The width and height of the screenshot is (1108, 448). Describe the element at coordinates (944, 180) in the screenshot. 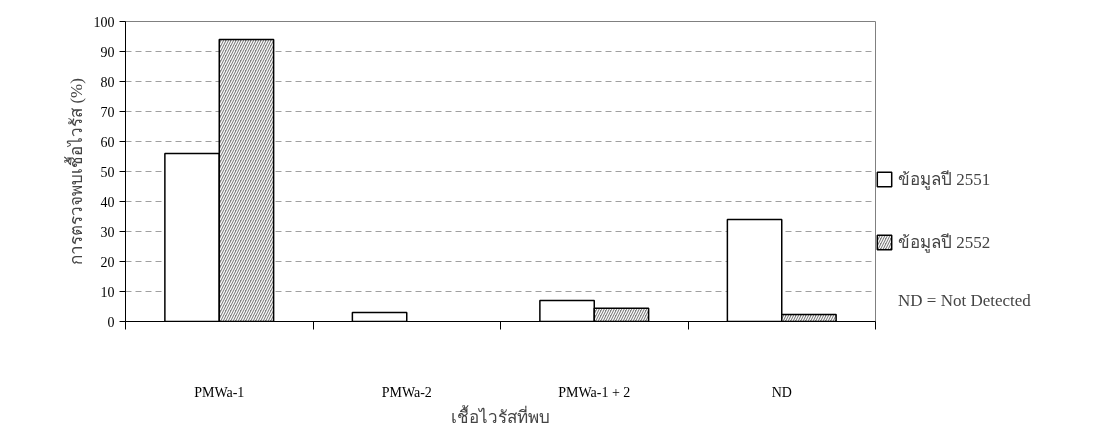

I see `legend-label: ข้อมูลปี 2551` at that location.